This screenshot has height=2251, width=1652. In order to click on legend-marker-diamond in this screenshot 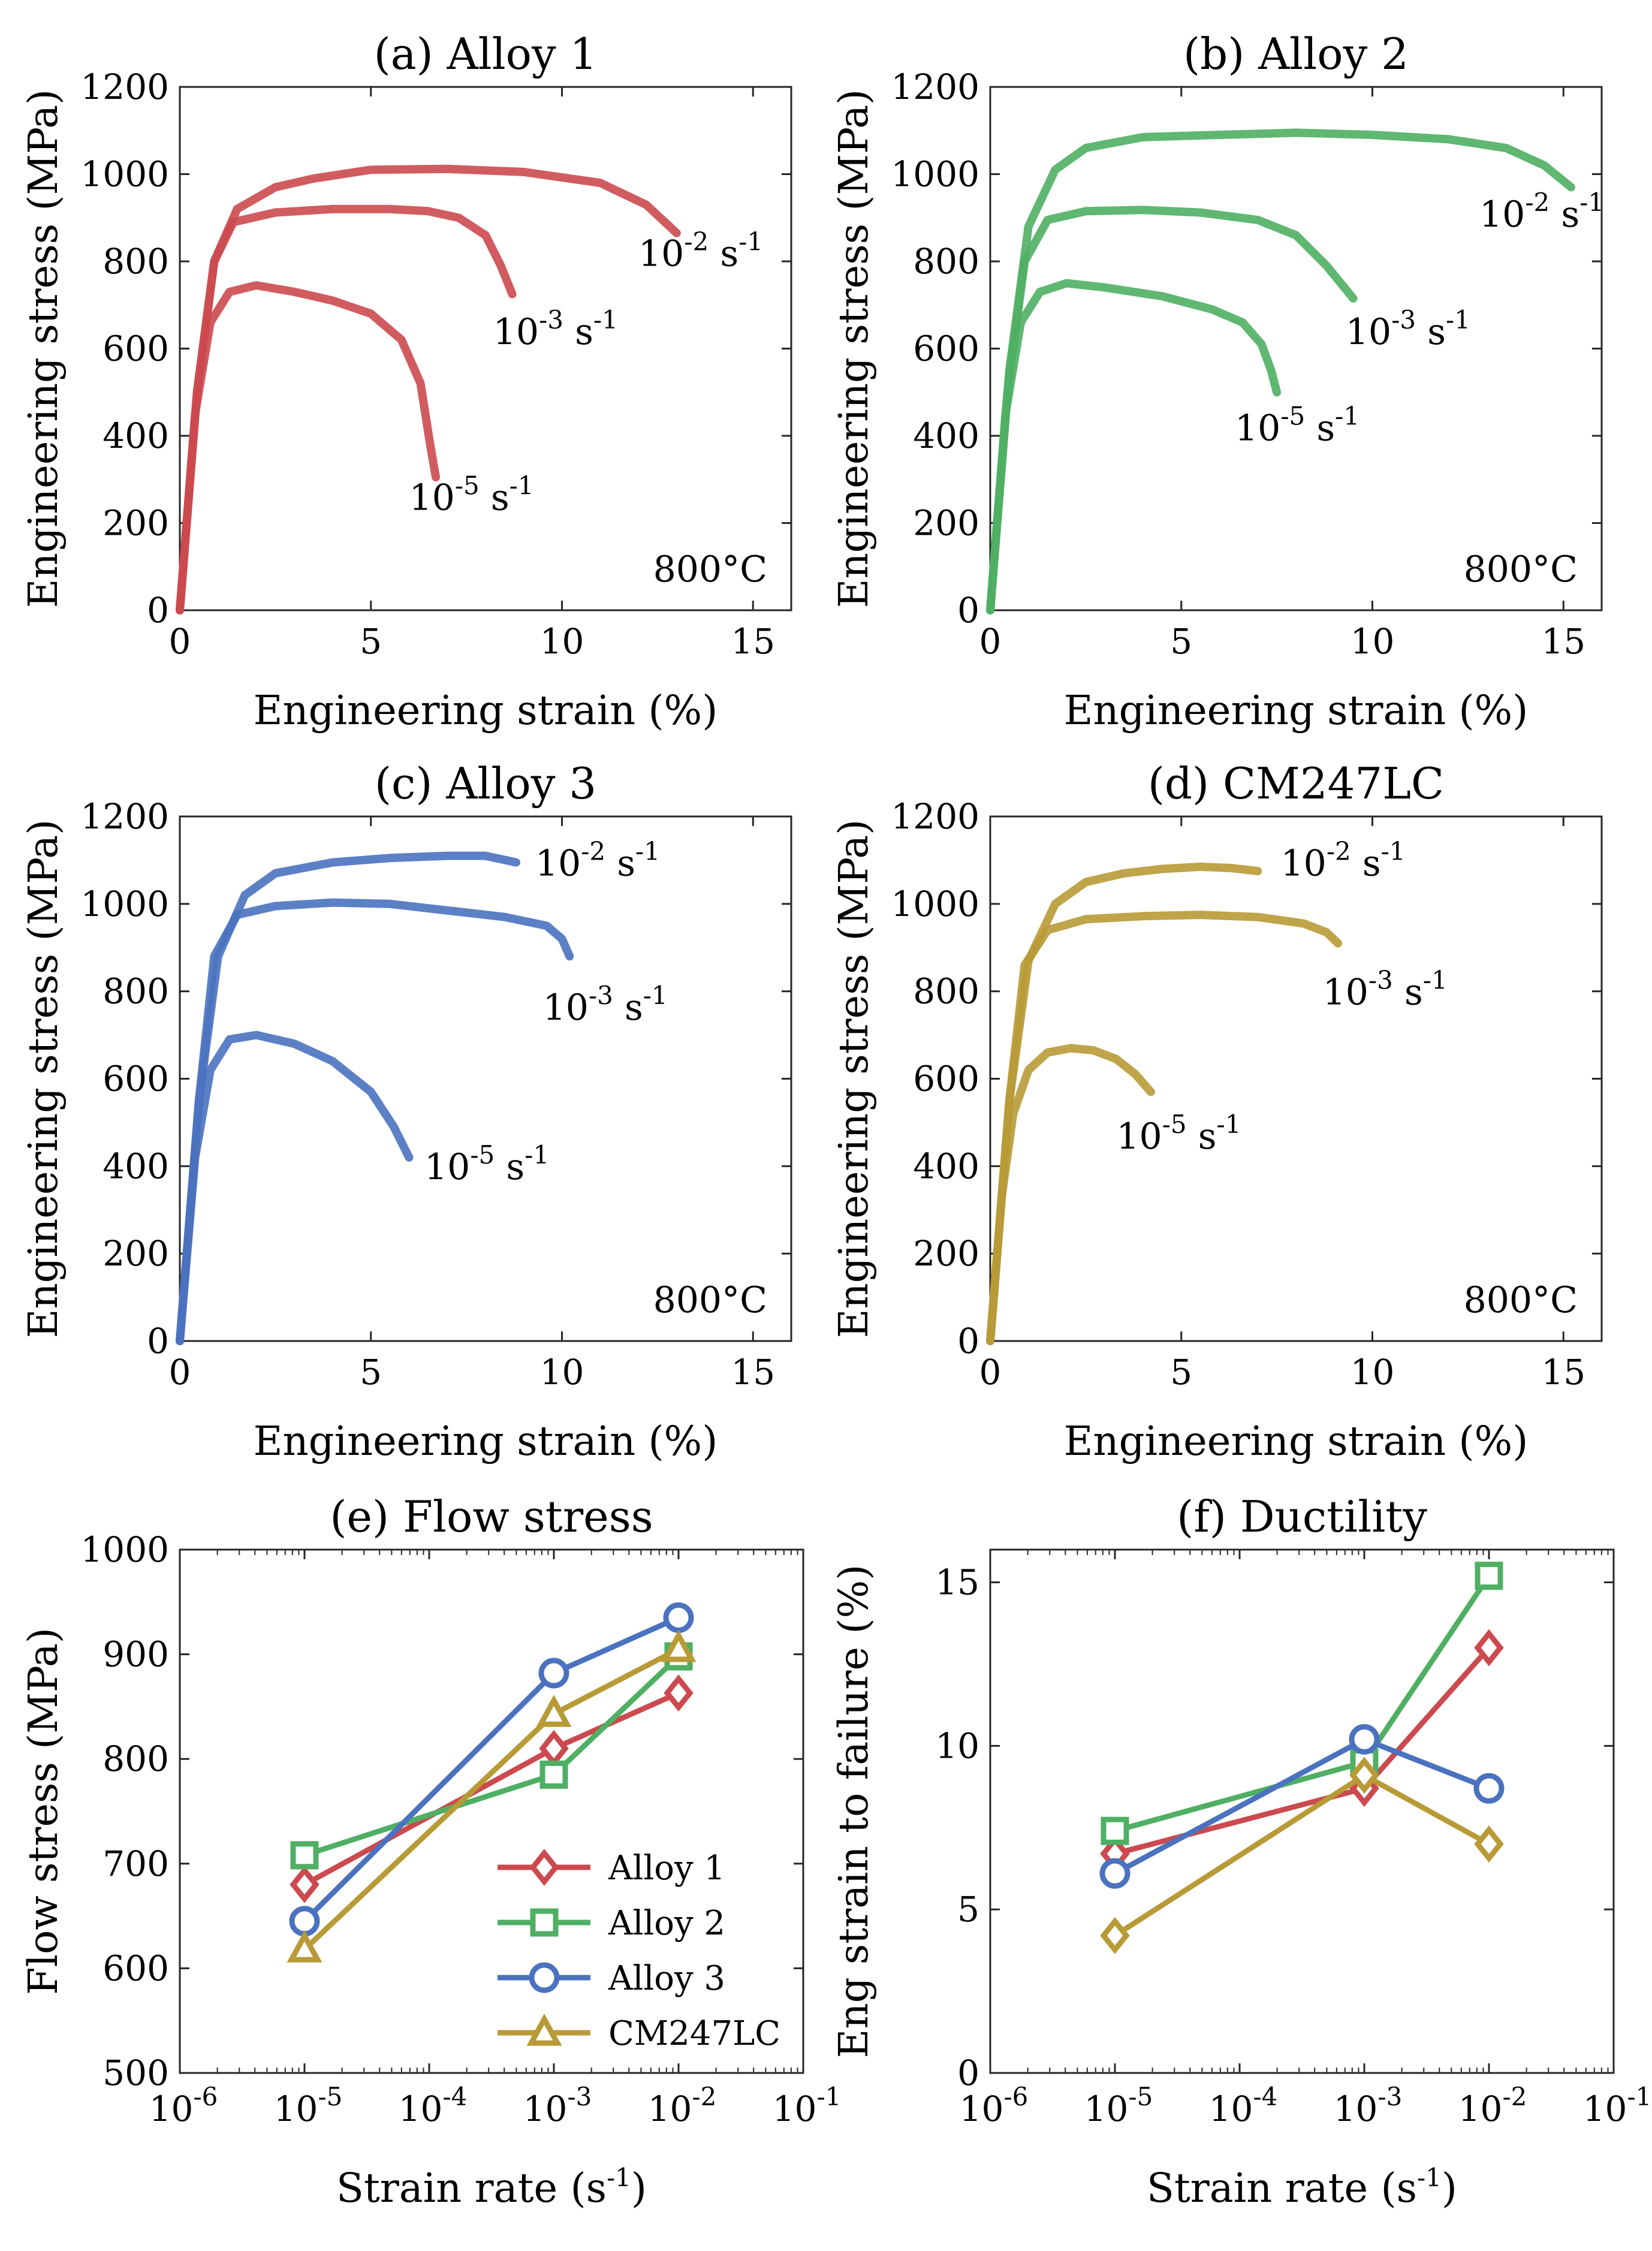, I will do `click(544, 1867)`.